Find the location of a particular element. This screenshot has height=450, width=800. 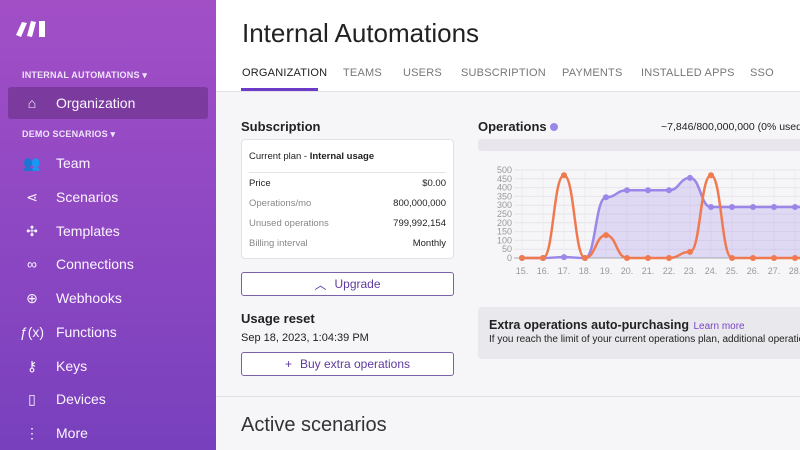

row-value: $0.00 is located at coordinates (434, 183).